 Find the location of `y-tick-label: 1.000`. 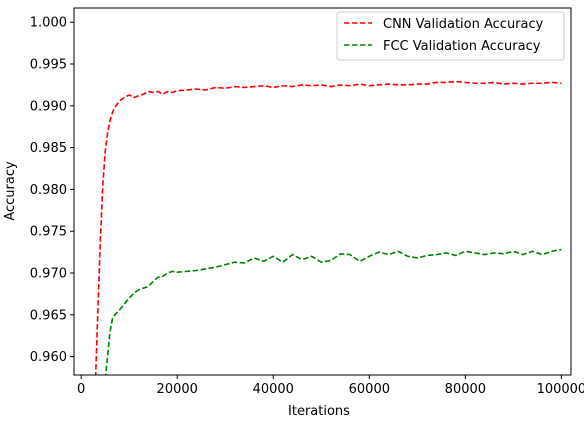

y-tick-label: 1.000 is located at coordinates (48, 23).